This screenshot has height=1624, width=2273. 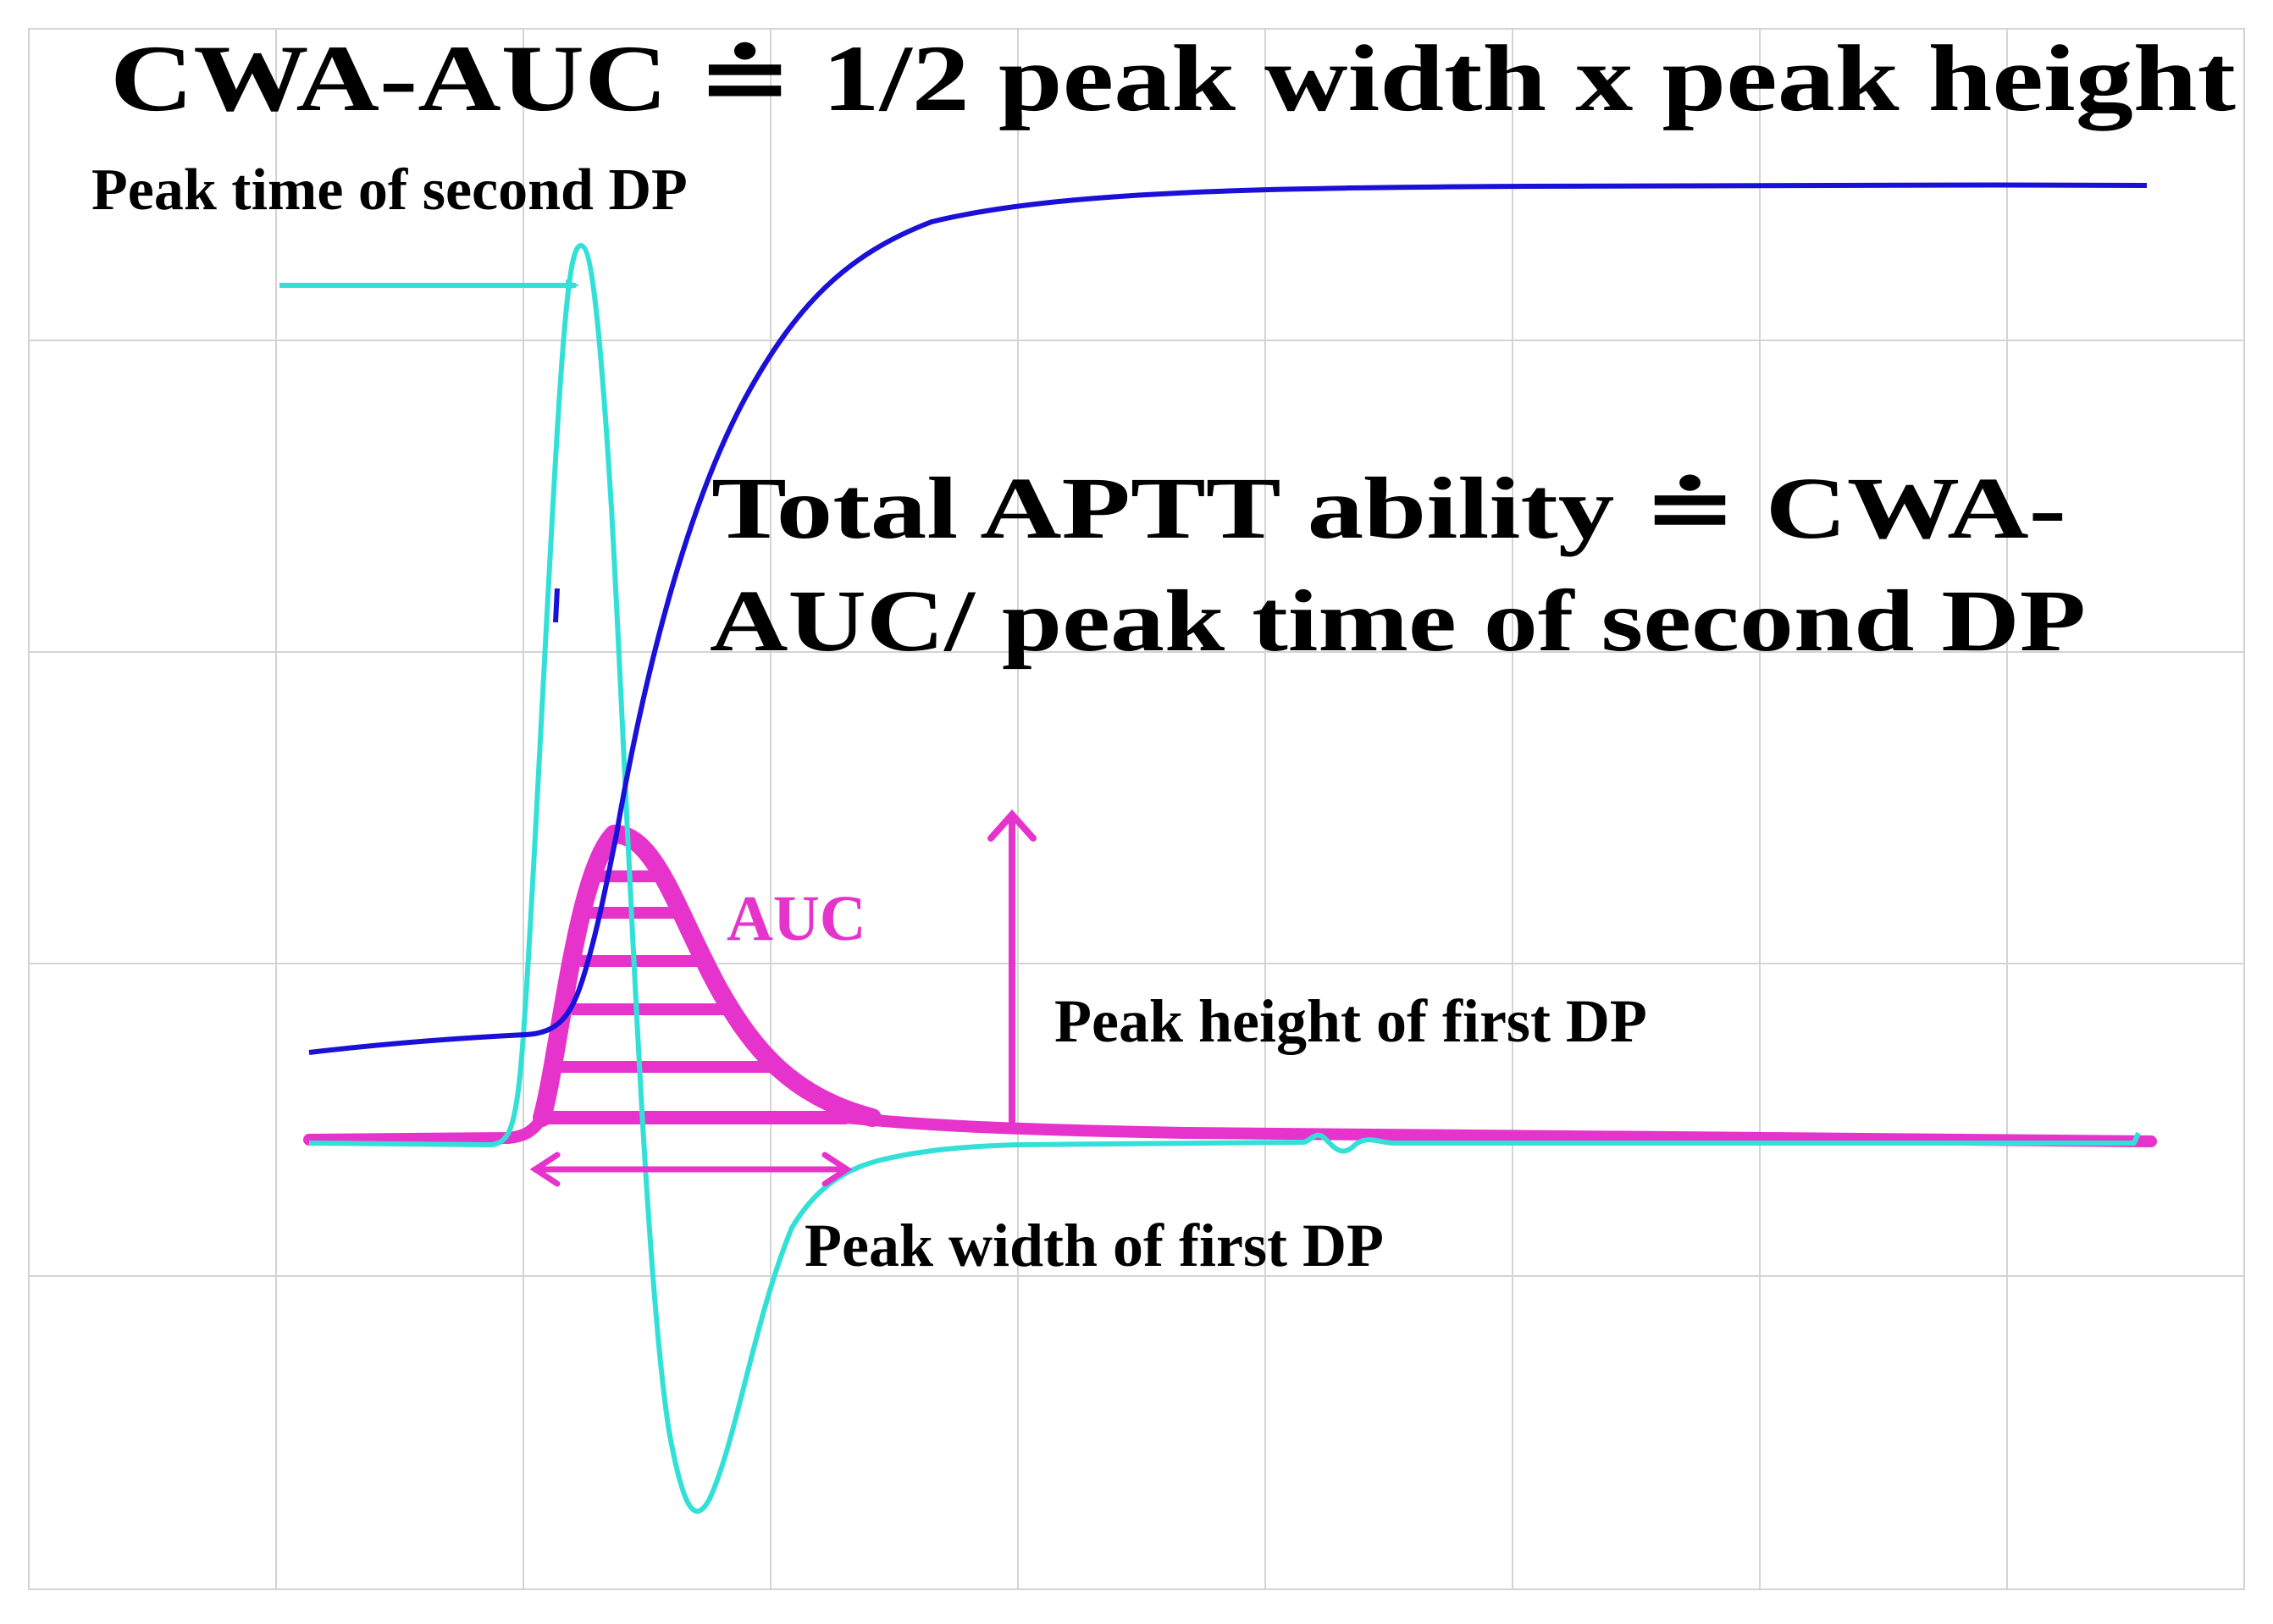 I want to click on first-dp-peak-outline, so click(x=707, y=976).